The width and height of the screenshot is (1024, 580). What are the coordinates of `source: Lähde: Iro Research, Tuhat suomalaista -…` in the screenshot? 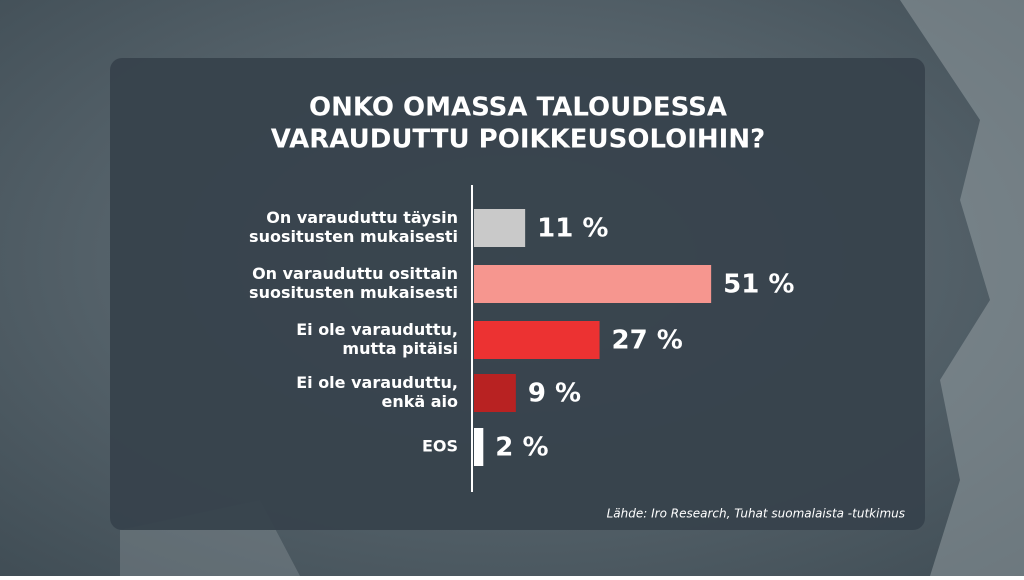 It's located at (756, 514).